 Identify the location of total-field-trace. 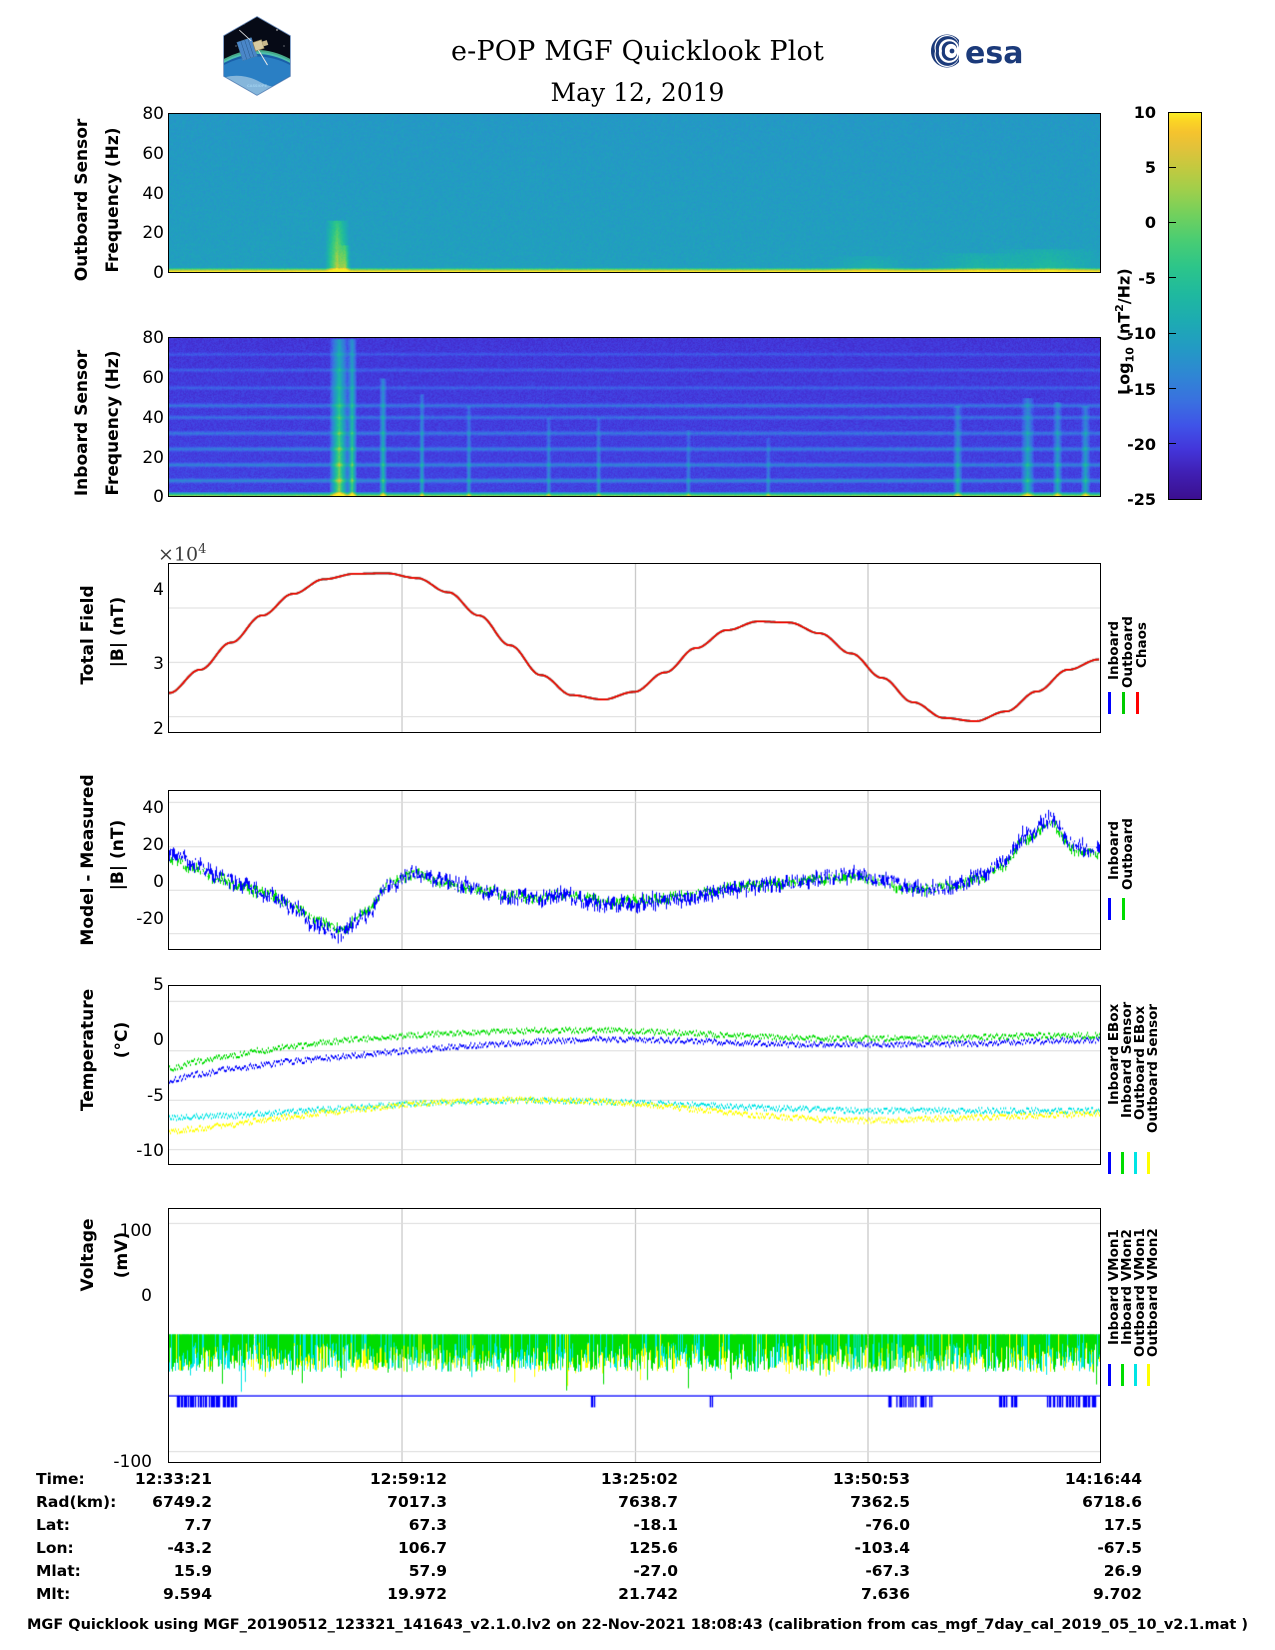
(634, 648).